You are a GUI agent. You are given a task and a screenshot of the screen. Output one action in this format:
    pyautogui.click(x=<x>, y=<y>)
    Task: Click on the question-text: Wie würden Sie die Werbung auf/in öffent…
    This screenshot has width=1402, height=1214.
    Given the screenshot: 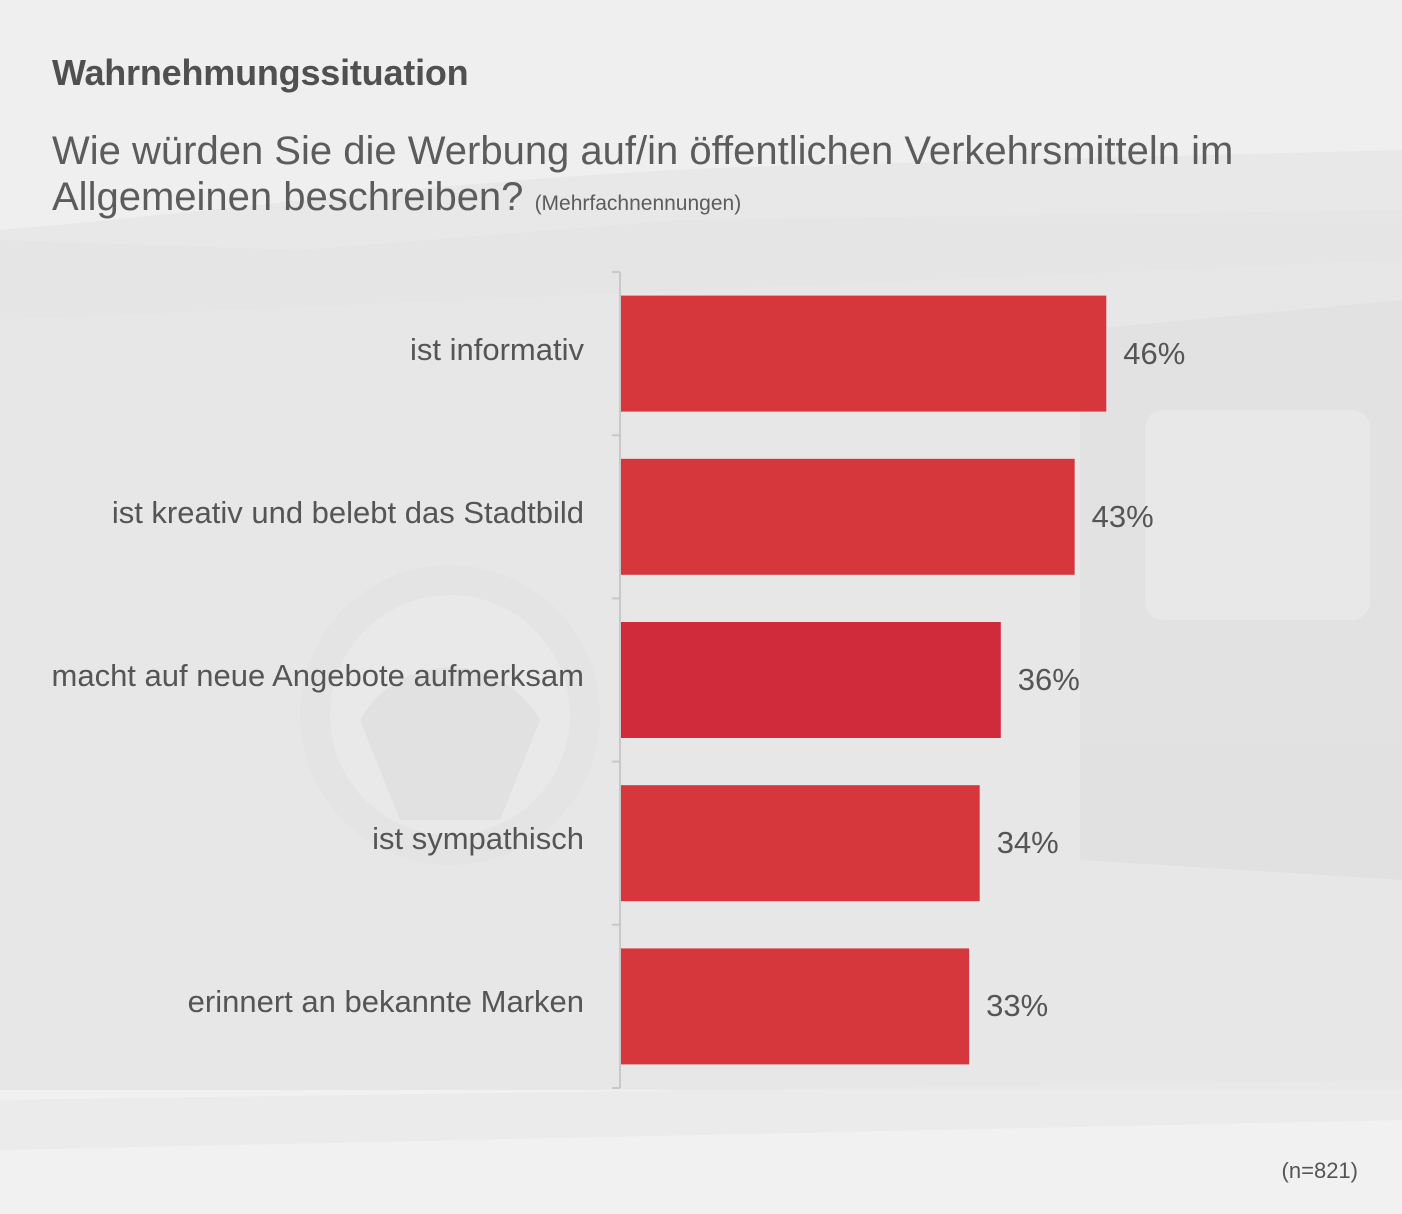 What is the action you would take?
    pyautogui.click(x=643, y=174)
    